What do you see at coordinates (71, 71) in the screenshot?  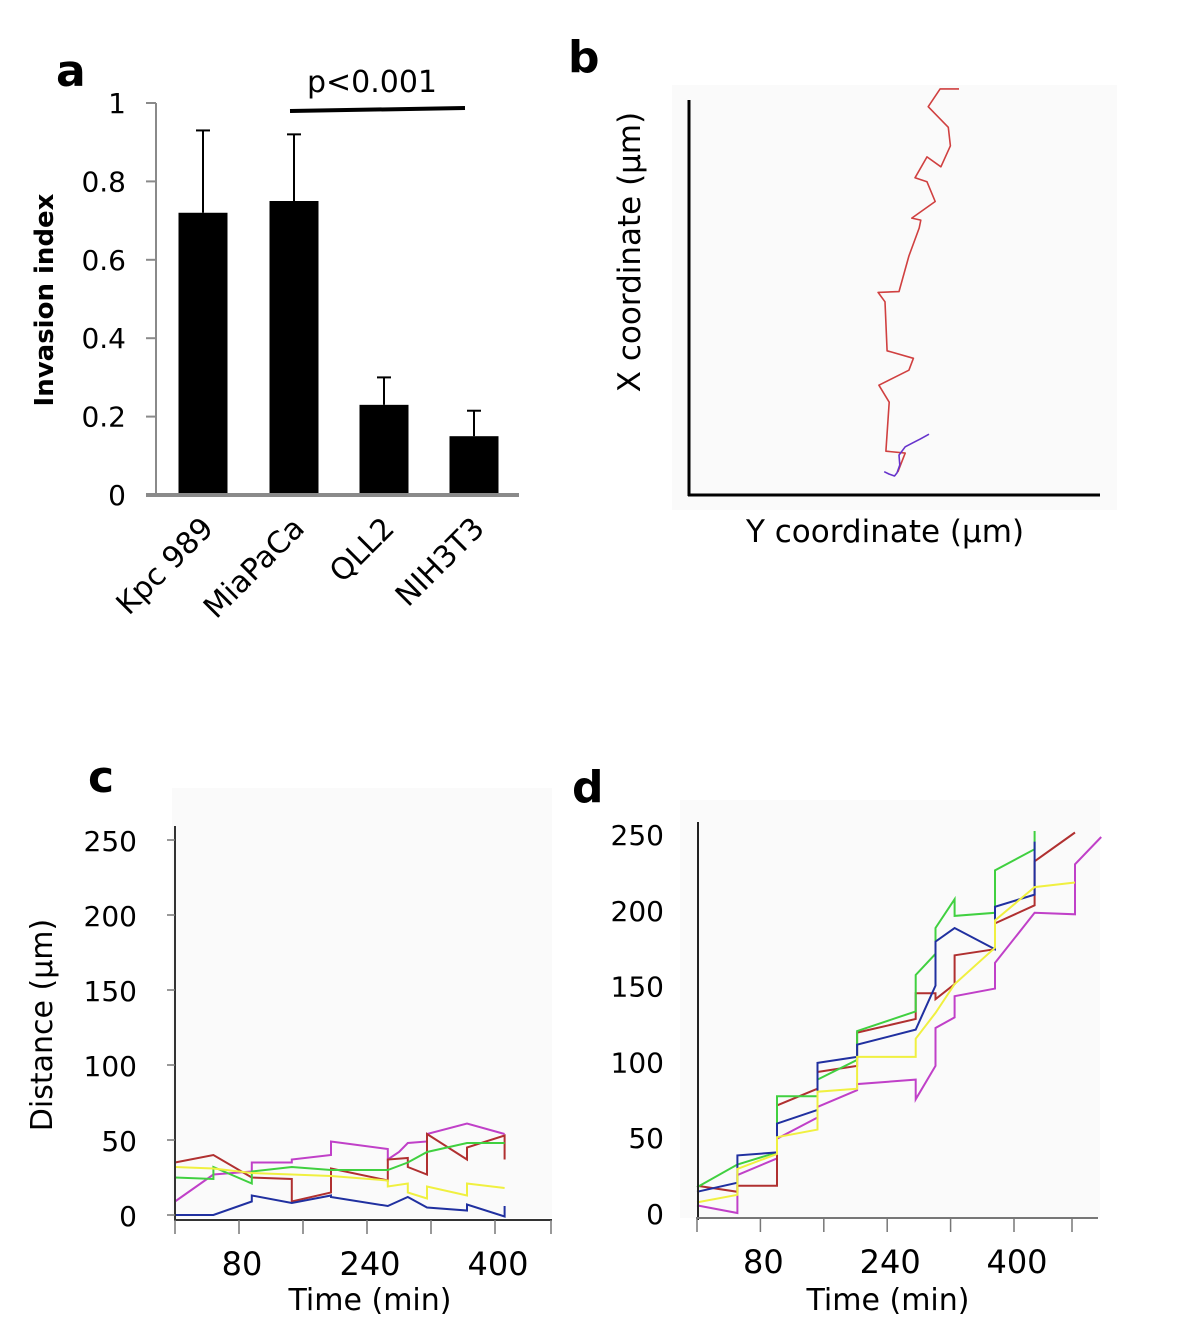 I see `panel-a-letter: a` at bounding box center [71, 71].